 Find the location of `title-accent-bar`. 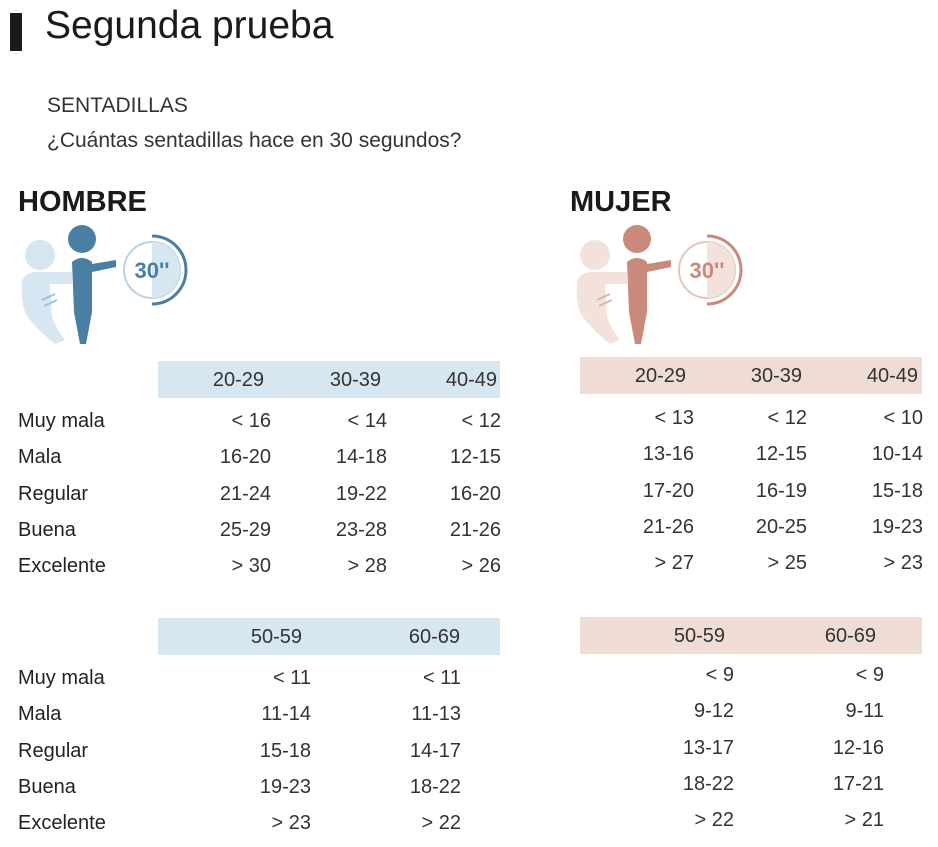

title-accent-bar is located at coordinates (16, 32).